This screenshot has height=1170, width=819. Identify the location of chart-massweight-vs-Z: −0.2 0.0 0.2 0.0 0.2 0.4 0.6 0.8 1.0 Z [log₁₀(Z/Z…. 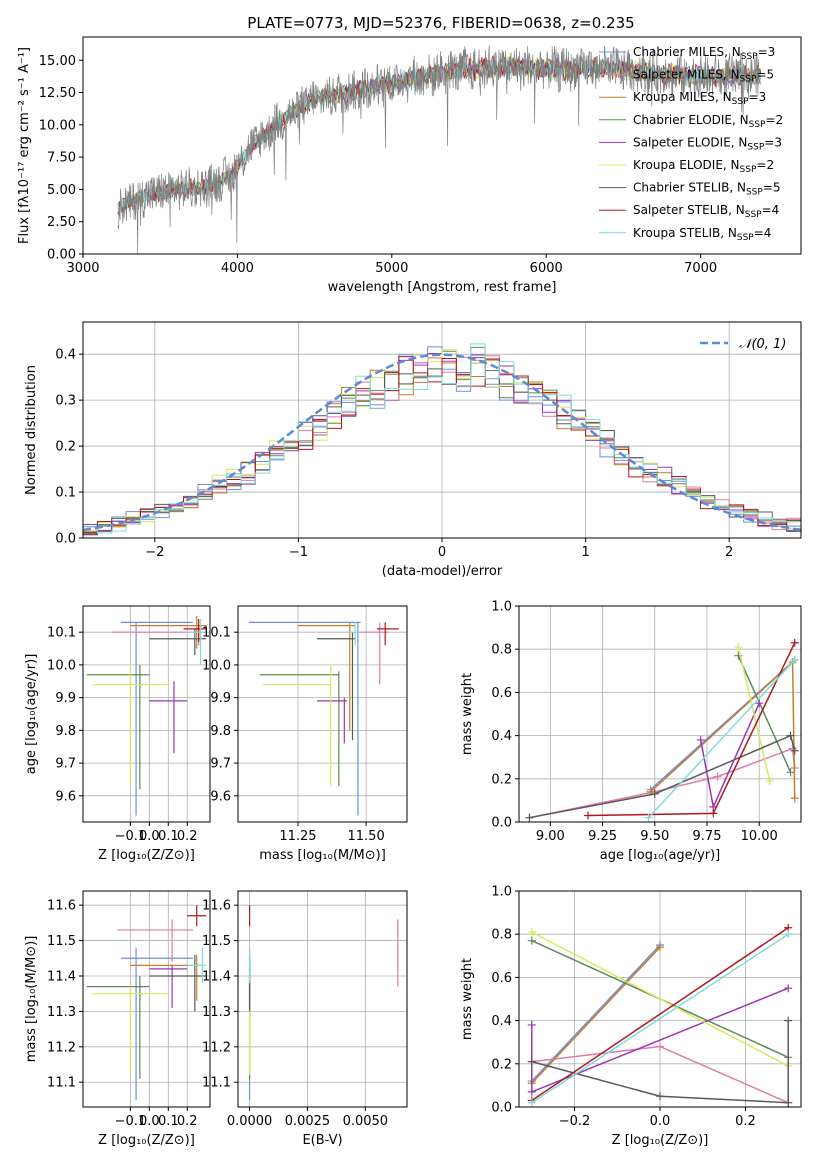
(631, 1016).